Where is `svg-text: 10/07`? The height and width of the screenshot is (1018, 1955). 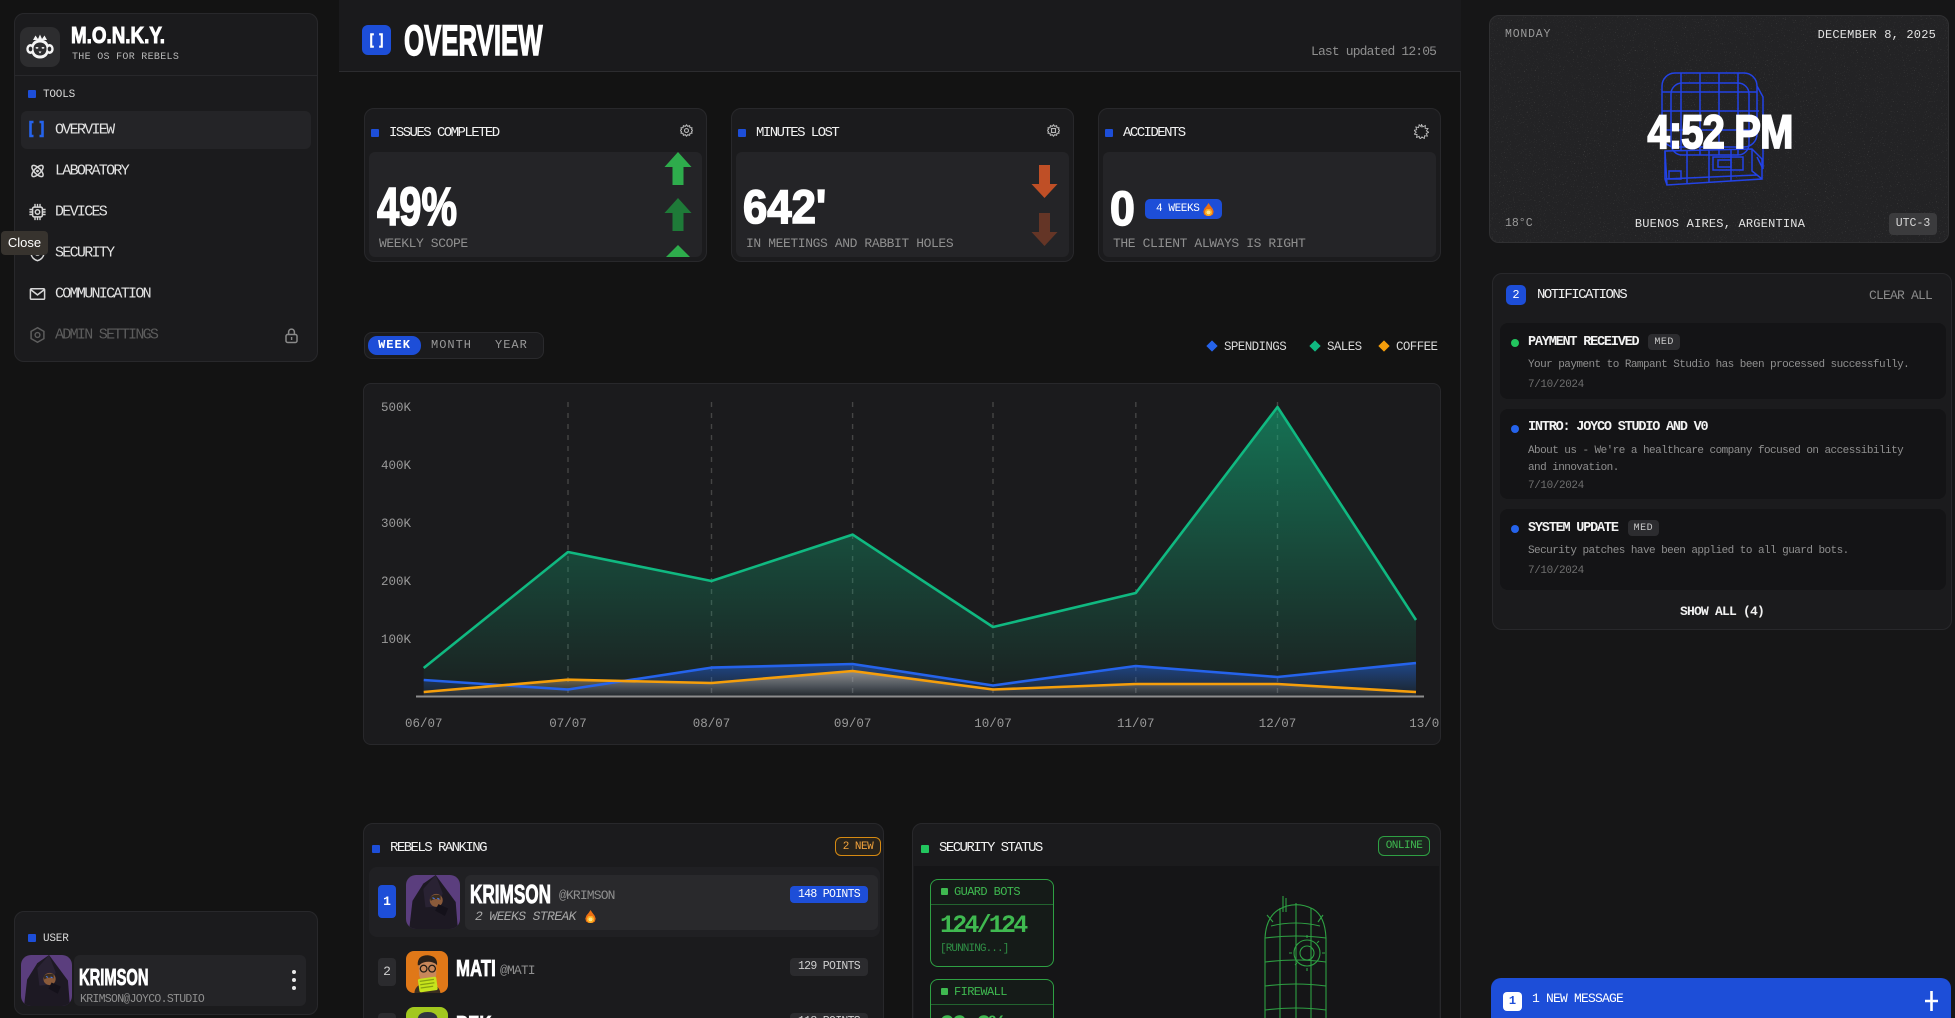
svg-text: 10/07 is located at coordinates (993, 724).